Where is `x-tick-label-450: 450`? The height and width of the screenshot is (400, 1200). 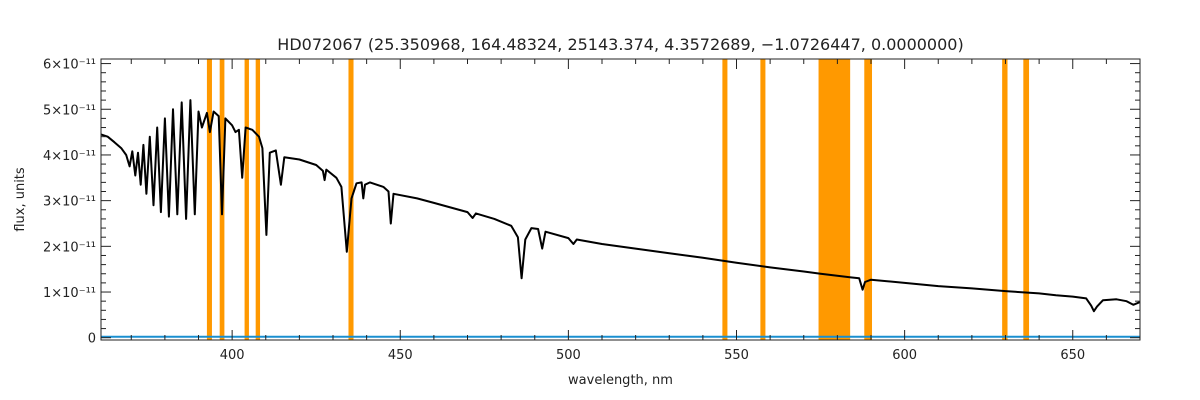 x-tick-label-450: 450 is located at coordinates (400, 355).